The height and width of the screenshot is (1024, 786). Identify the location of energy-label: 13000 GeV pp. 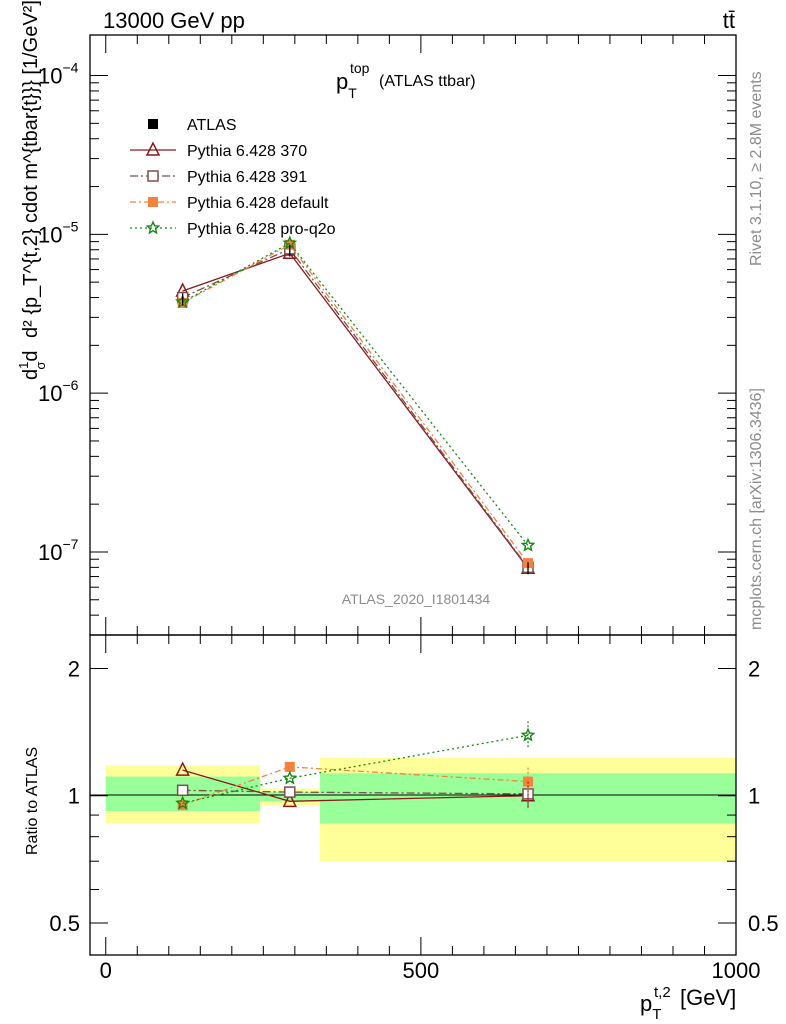
(174, 20).